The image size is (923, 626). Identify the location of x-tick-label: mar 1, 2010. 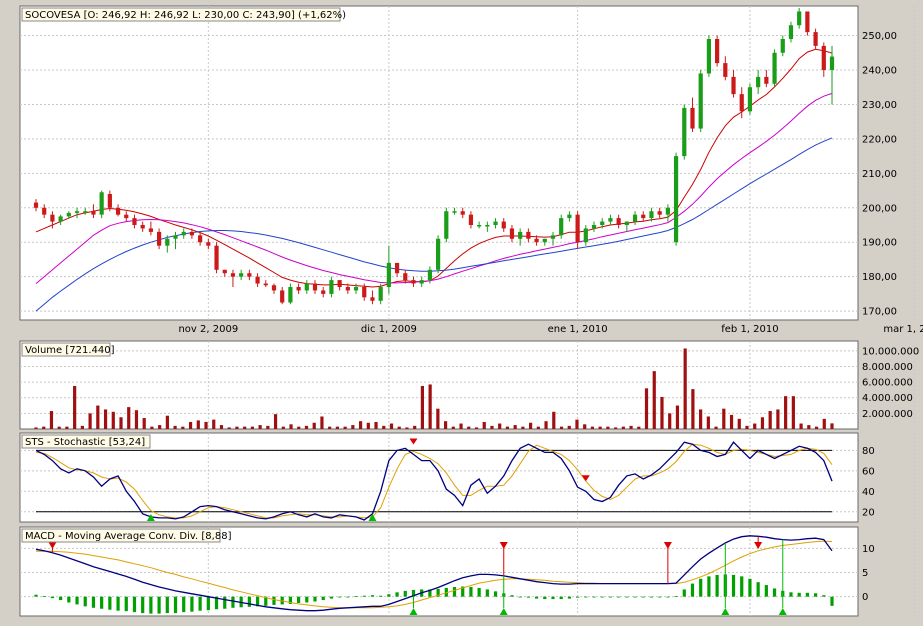
(903, 329).